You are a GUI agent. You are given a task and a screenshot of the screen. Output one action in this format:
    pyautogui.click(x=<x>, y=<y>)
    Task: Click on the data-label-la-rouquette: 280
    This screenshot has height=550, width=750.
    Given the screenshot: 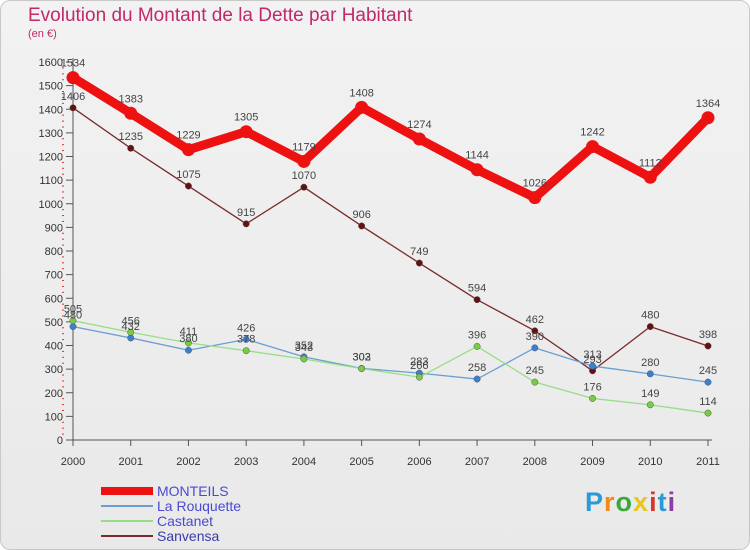 What is the action you would take?
    pyautogui.click(x=650, y=363)
    